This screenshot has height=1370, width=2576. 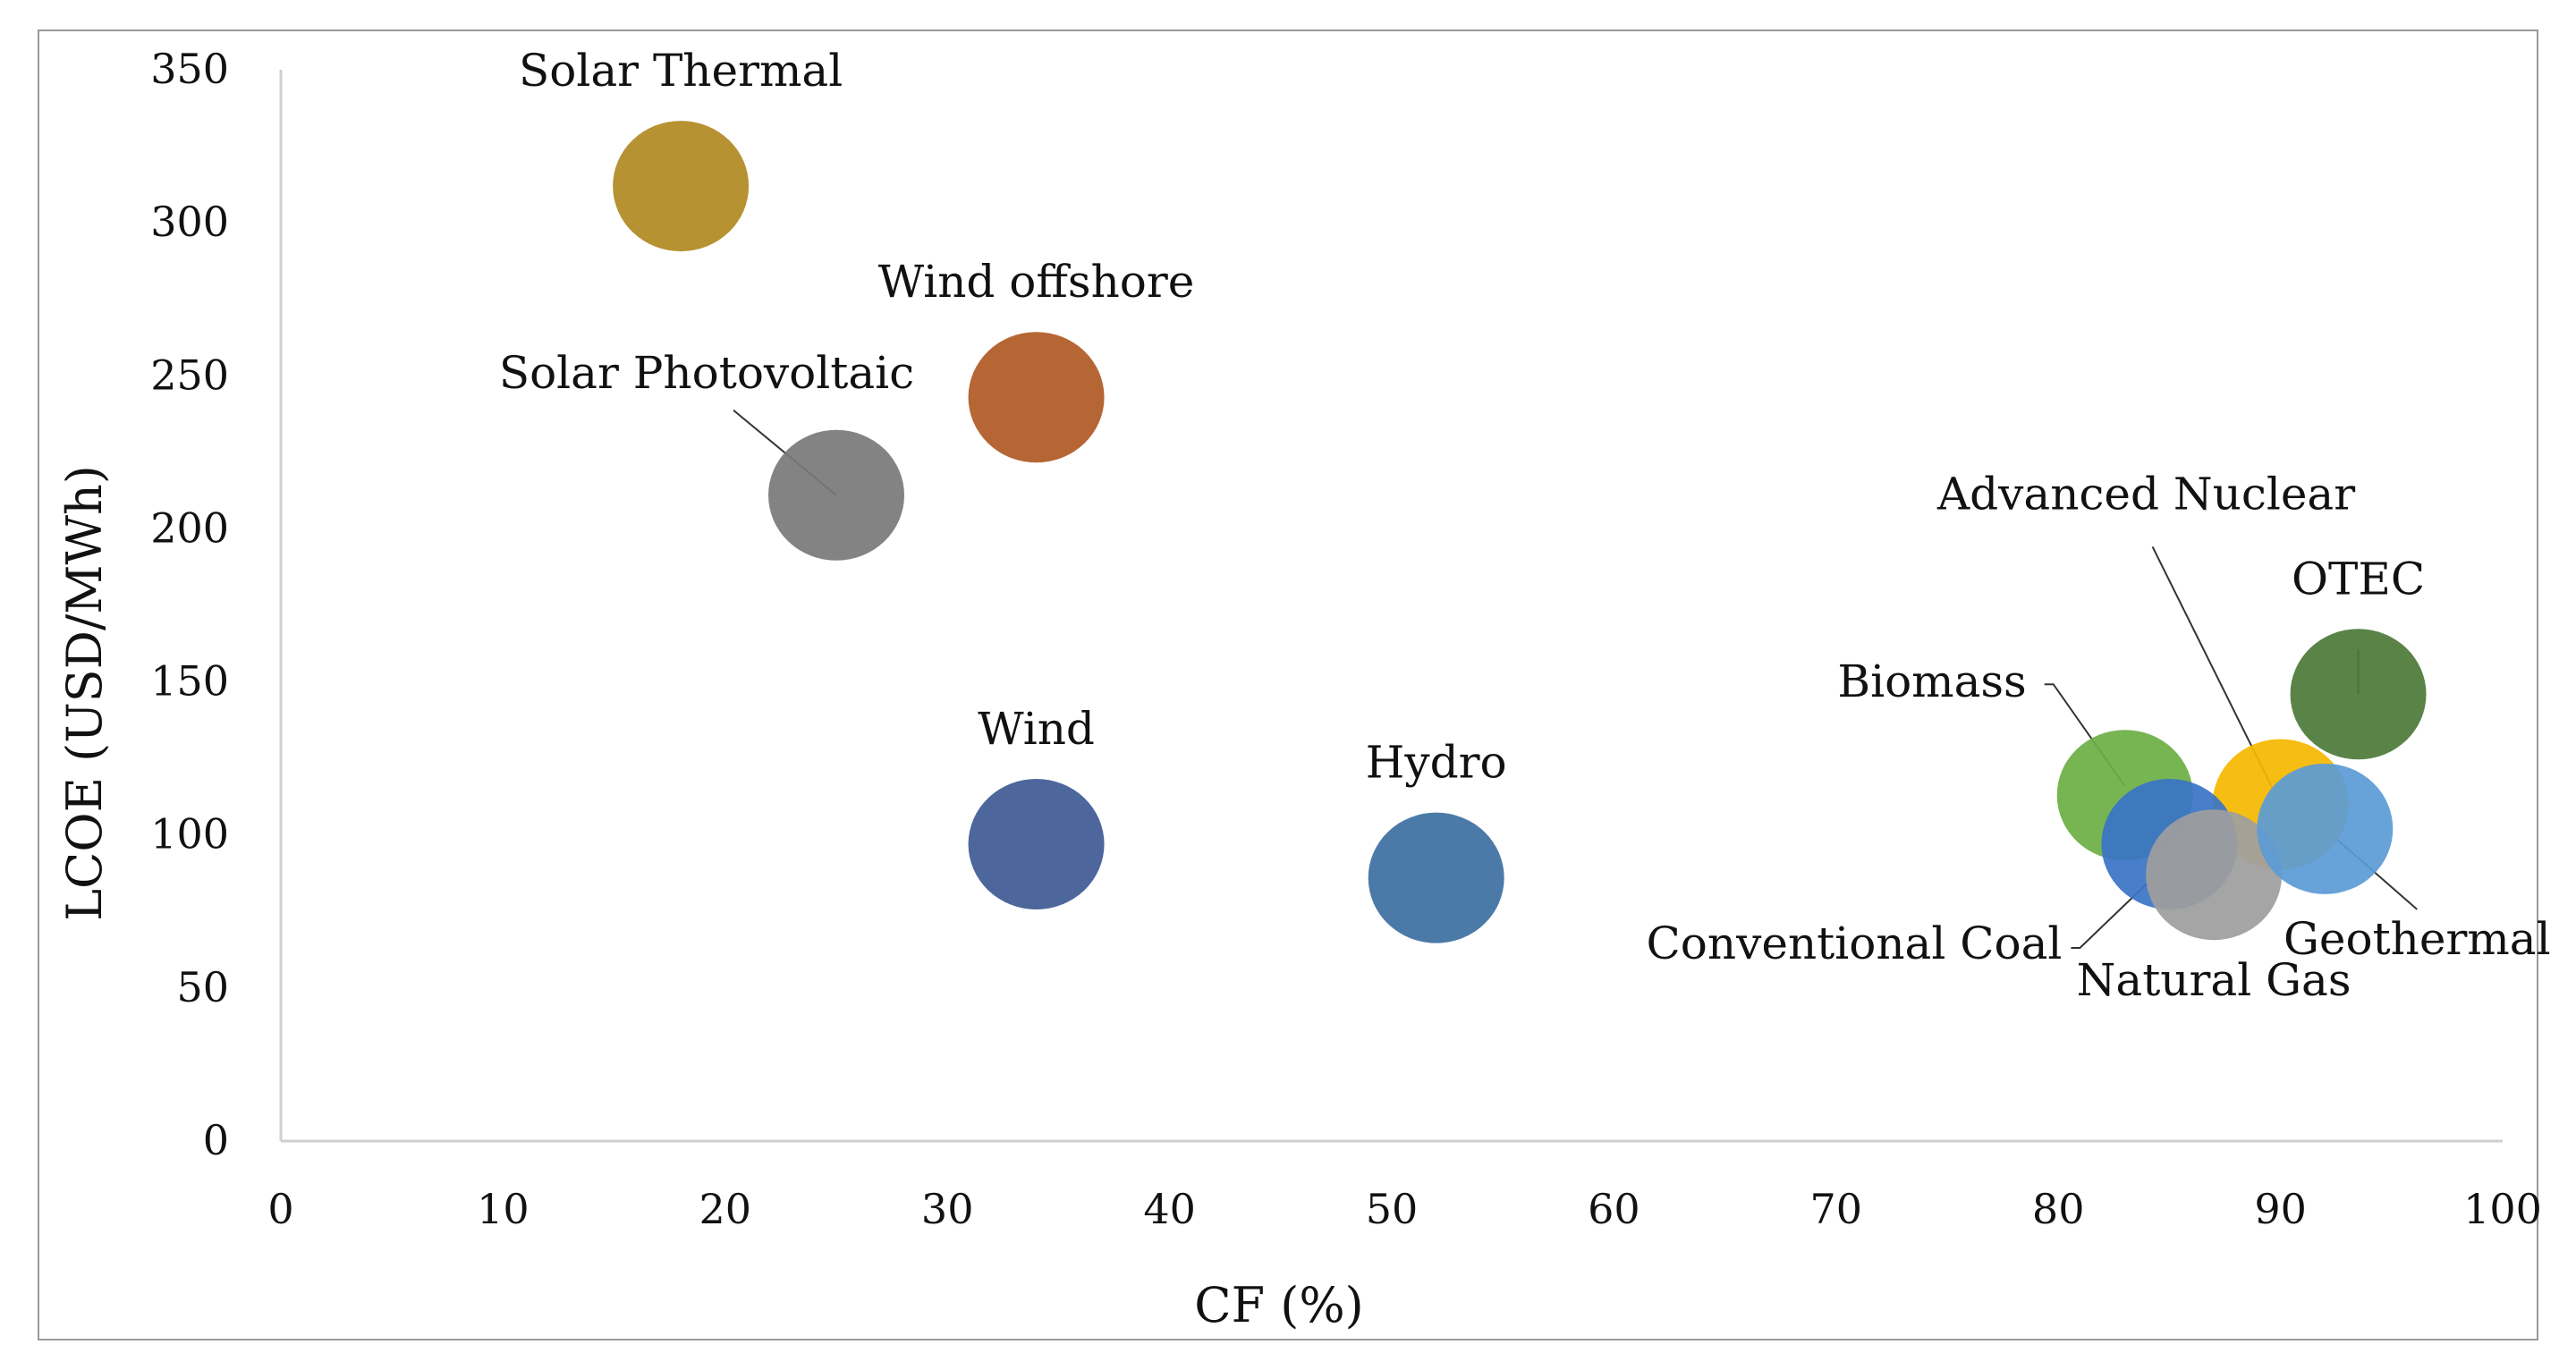 I want to click on x-tick-label: 0, so click(x=280, y=1209).